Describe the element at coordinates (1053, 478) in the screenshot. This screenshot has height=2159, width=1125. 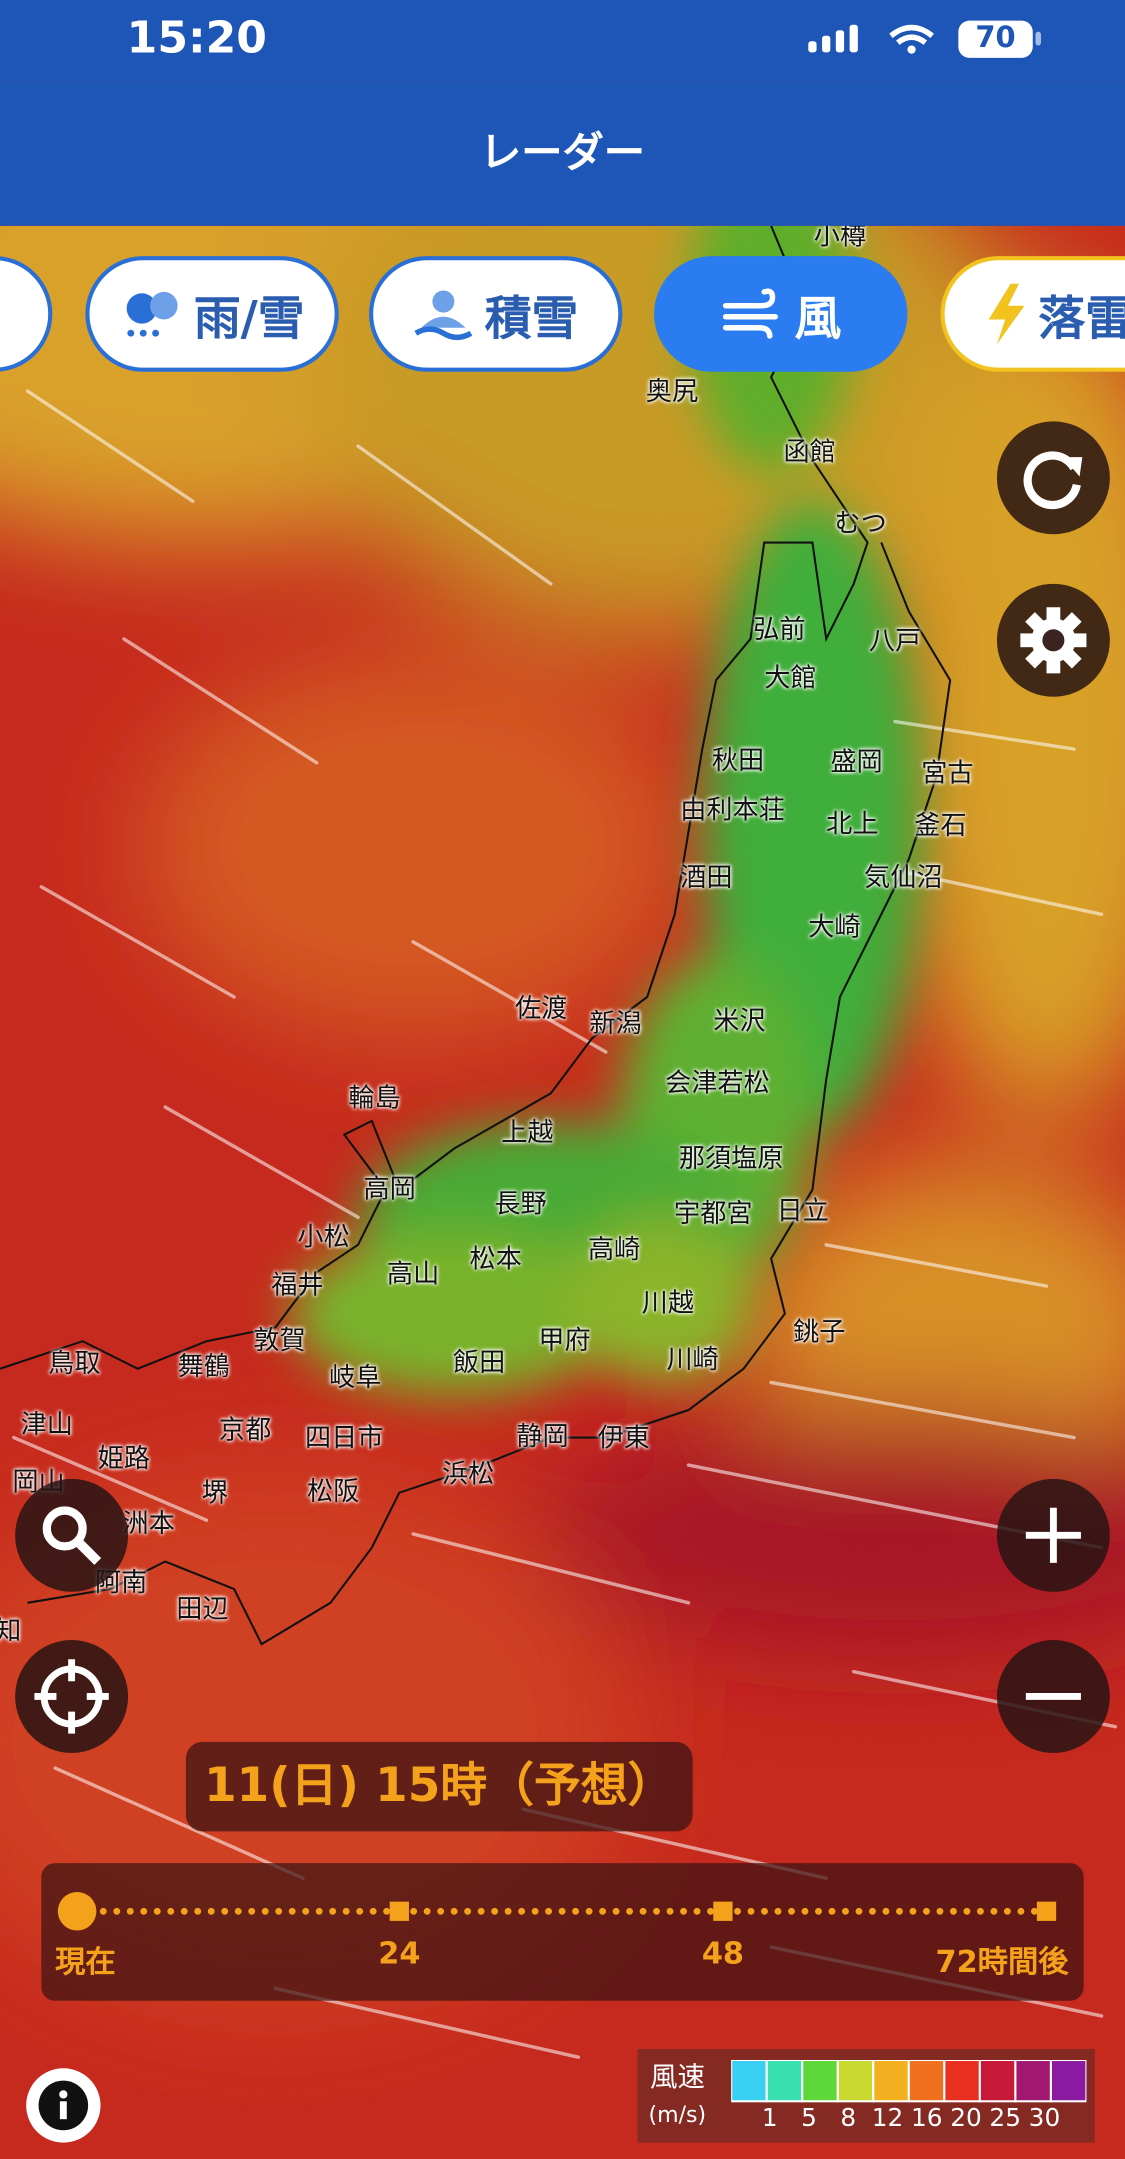
I see `refresh-button` at that location.